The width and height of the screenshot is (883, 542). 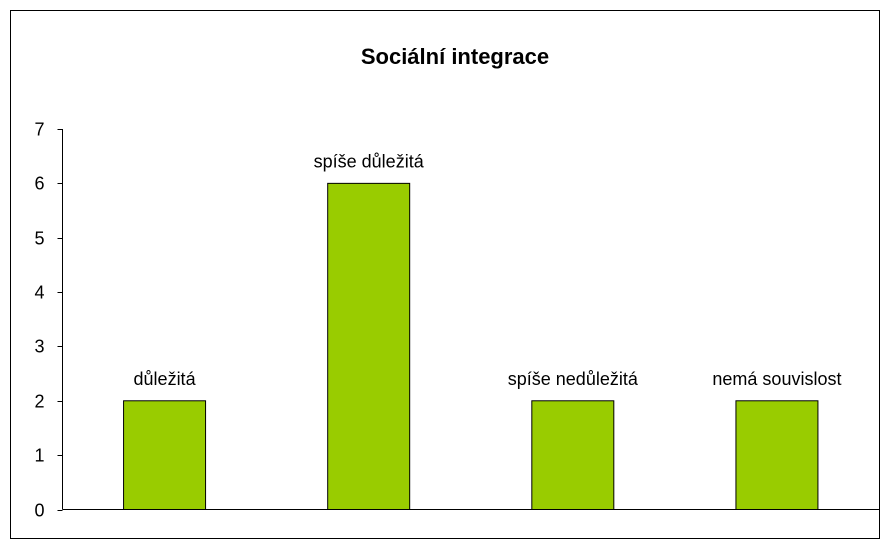 What do you see at coordinates (39, 456) in the screenshot?
I see `y-tick-label: 1` at bounding box center [39, 456].